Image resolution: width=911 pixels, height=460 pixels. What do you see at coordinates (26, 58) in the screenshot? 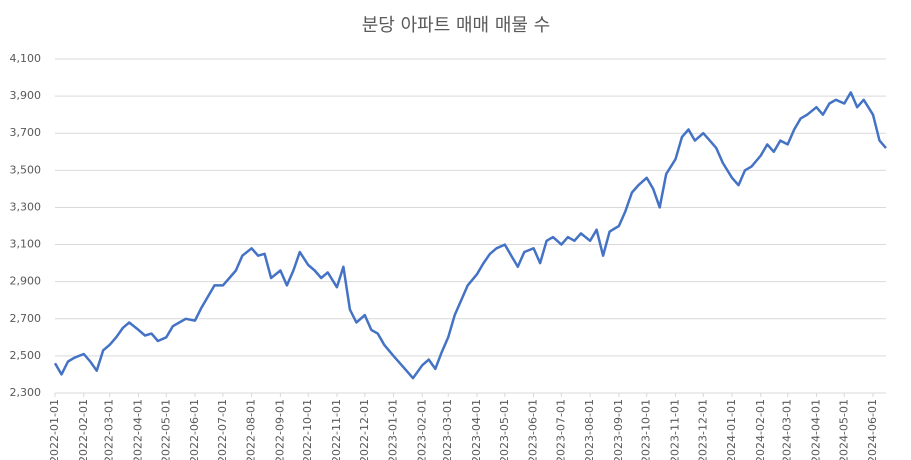
I see `y-tick-label: 4,100` at bounding box center [26, 58].